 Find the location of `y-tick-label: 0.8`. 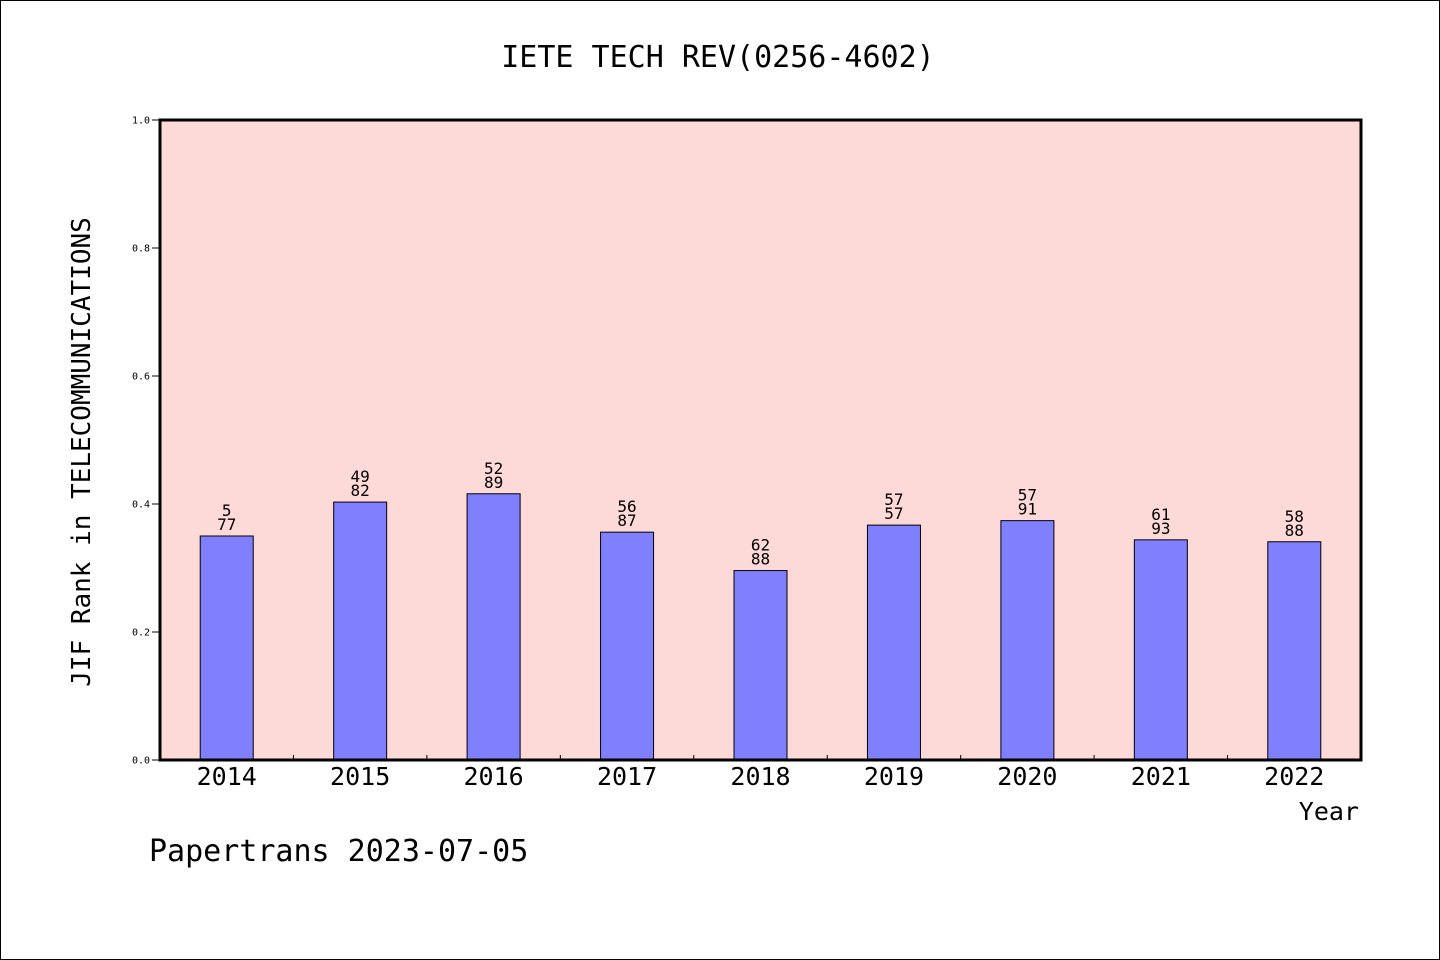

y-tick-label: 0.8 is located at coordinates (141, 249).